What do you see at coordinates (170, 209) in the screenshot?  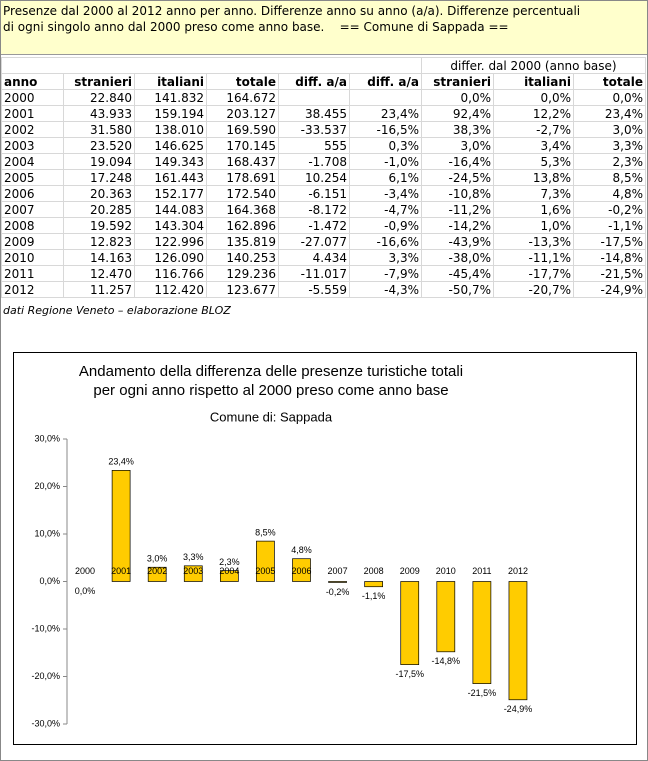 I see `cell: 144.083` at bounding box center [170, 209].